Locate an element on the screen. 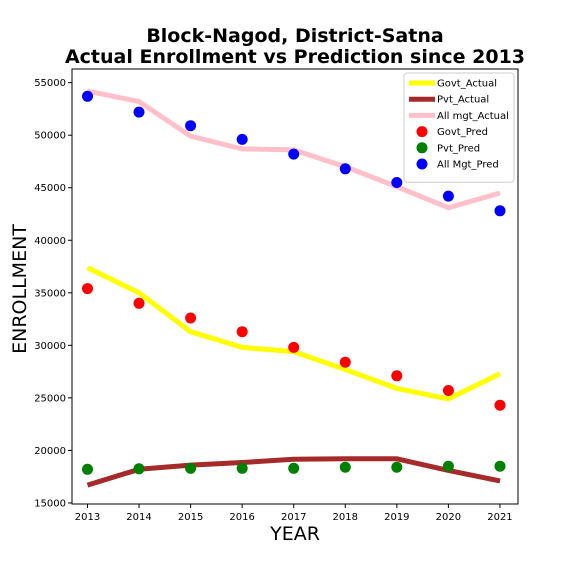 The height and width of the screenshot is (580, 576). legend-label: Govt_Pred is located at coordinates (462, 132).